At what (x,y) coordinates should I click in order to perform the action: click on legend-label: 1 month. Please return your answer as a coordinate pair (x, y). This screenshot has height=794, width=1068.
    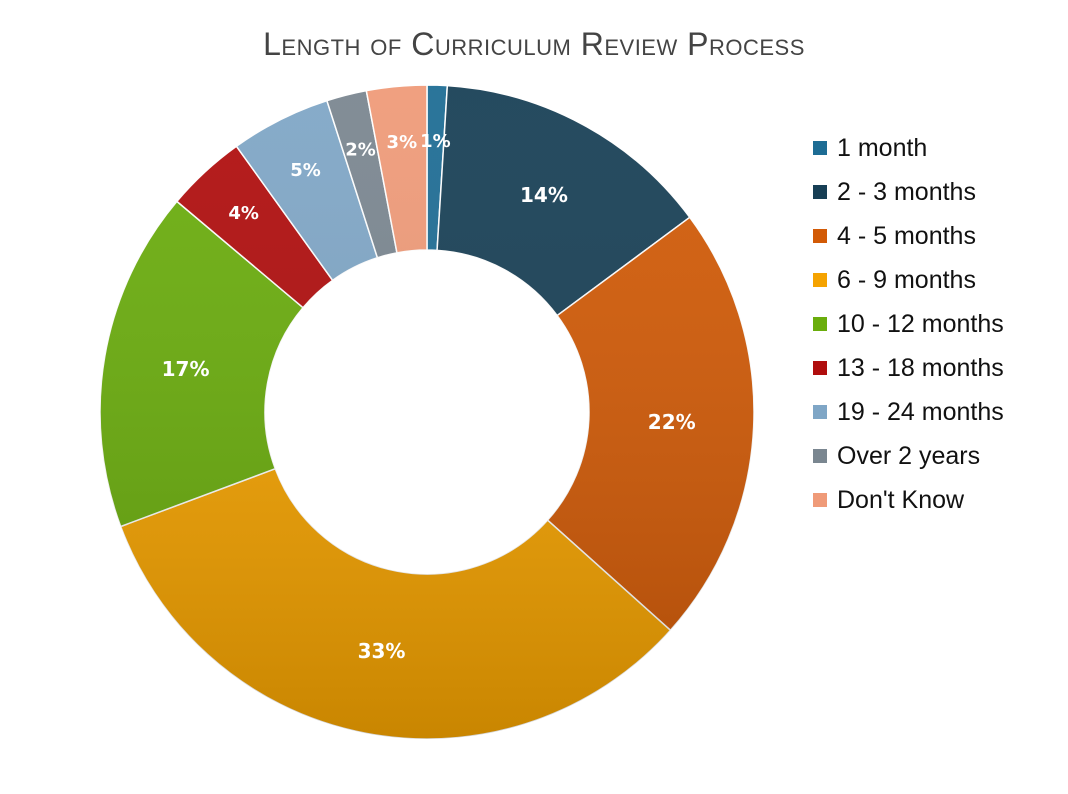
    Looking at the image, I should click on (882, 147).